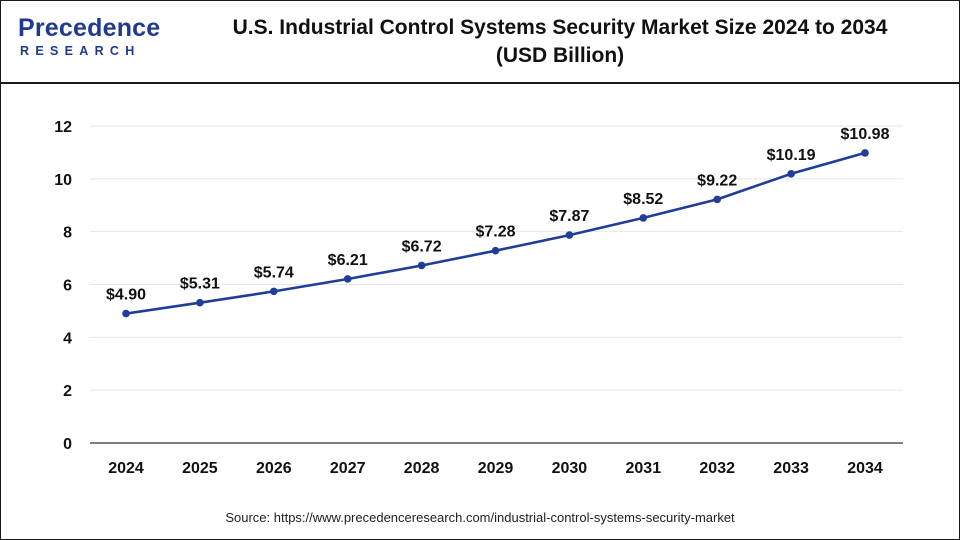  Describe the element at coordinates (200, 302) in the screenshot. I see `data-point-2025` at that location.